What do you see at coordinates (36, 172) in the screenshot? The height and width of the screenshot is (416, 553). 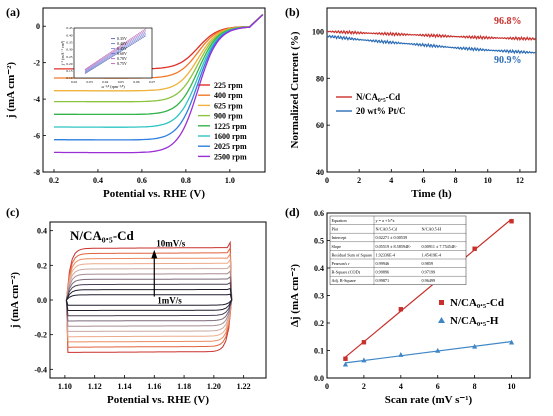 I see `a-y-tick-label: -8` at bounding box center [36, 172].